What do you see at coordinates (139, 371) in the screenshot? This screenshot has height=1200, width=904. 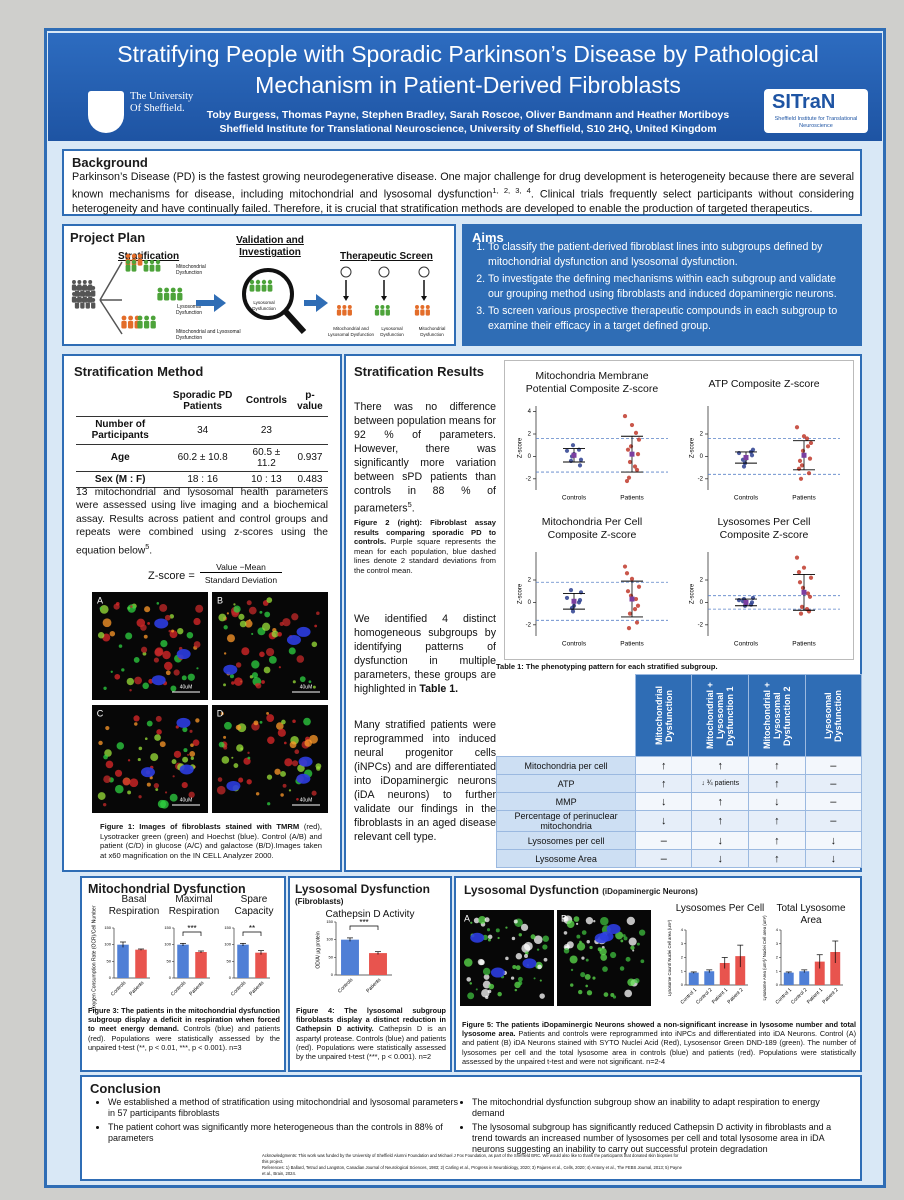 I see `section-title: Stratification Method` at bounding box center [139, 371].